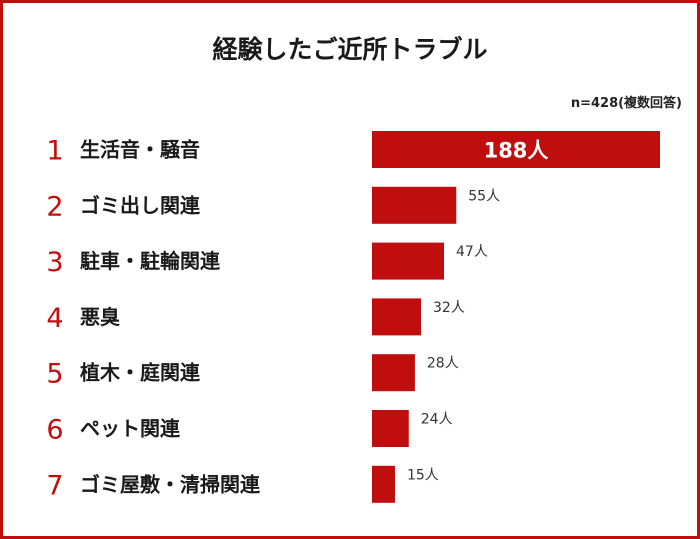 Image resolution: width=700 pixels, height=539 pixels. What do you see at coordinates (54, 374) in the screenshot?
I see `rank-number: 5` at bounding box center [54, 374].